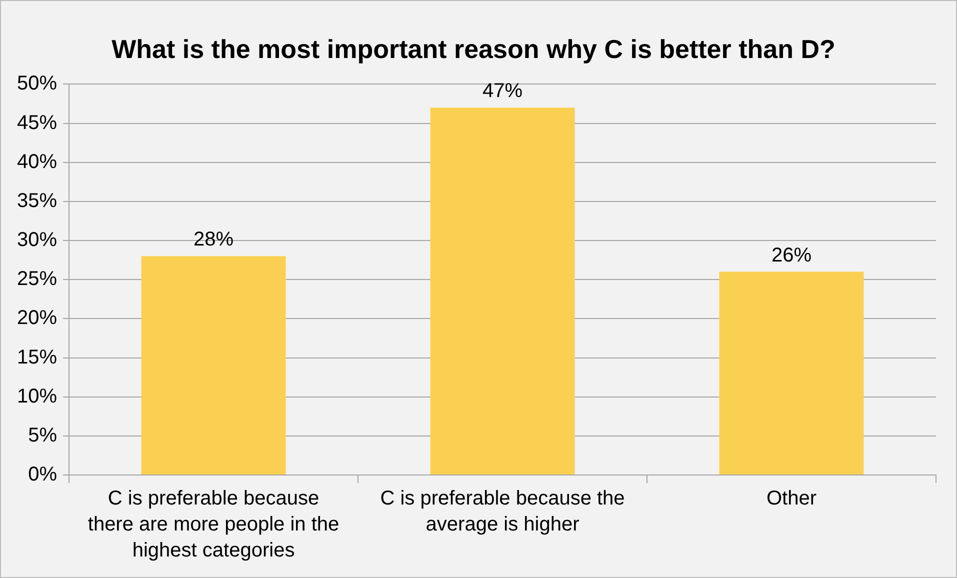 The height and width of the screenshot is (578, 957). I want to click on chart-title: What is the most important reason why C is better than D?, so click(474, 49).